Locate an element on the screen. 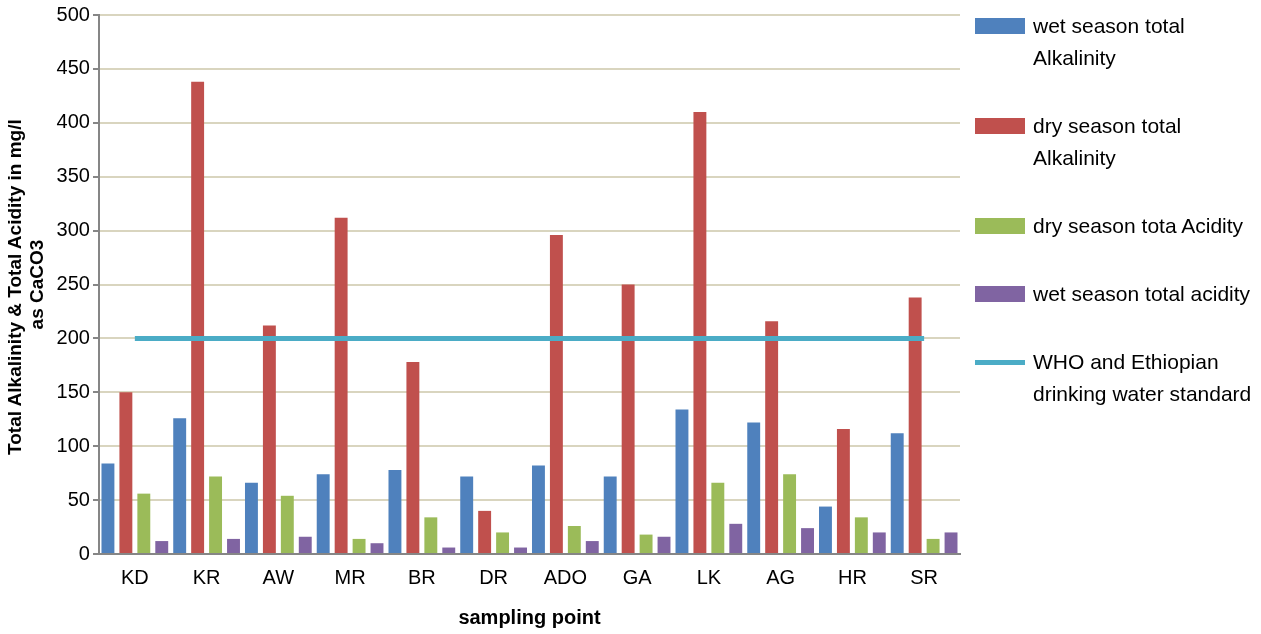  y-tick-label: 100 is located at coordinates (73, 444).